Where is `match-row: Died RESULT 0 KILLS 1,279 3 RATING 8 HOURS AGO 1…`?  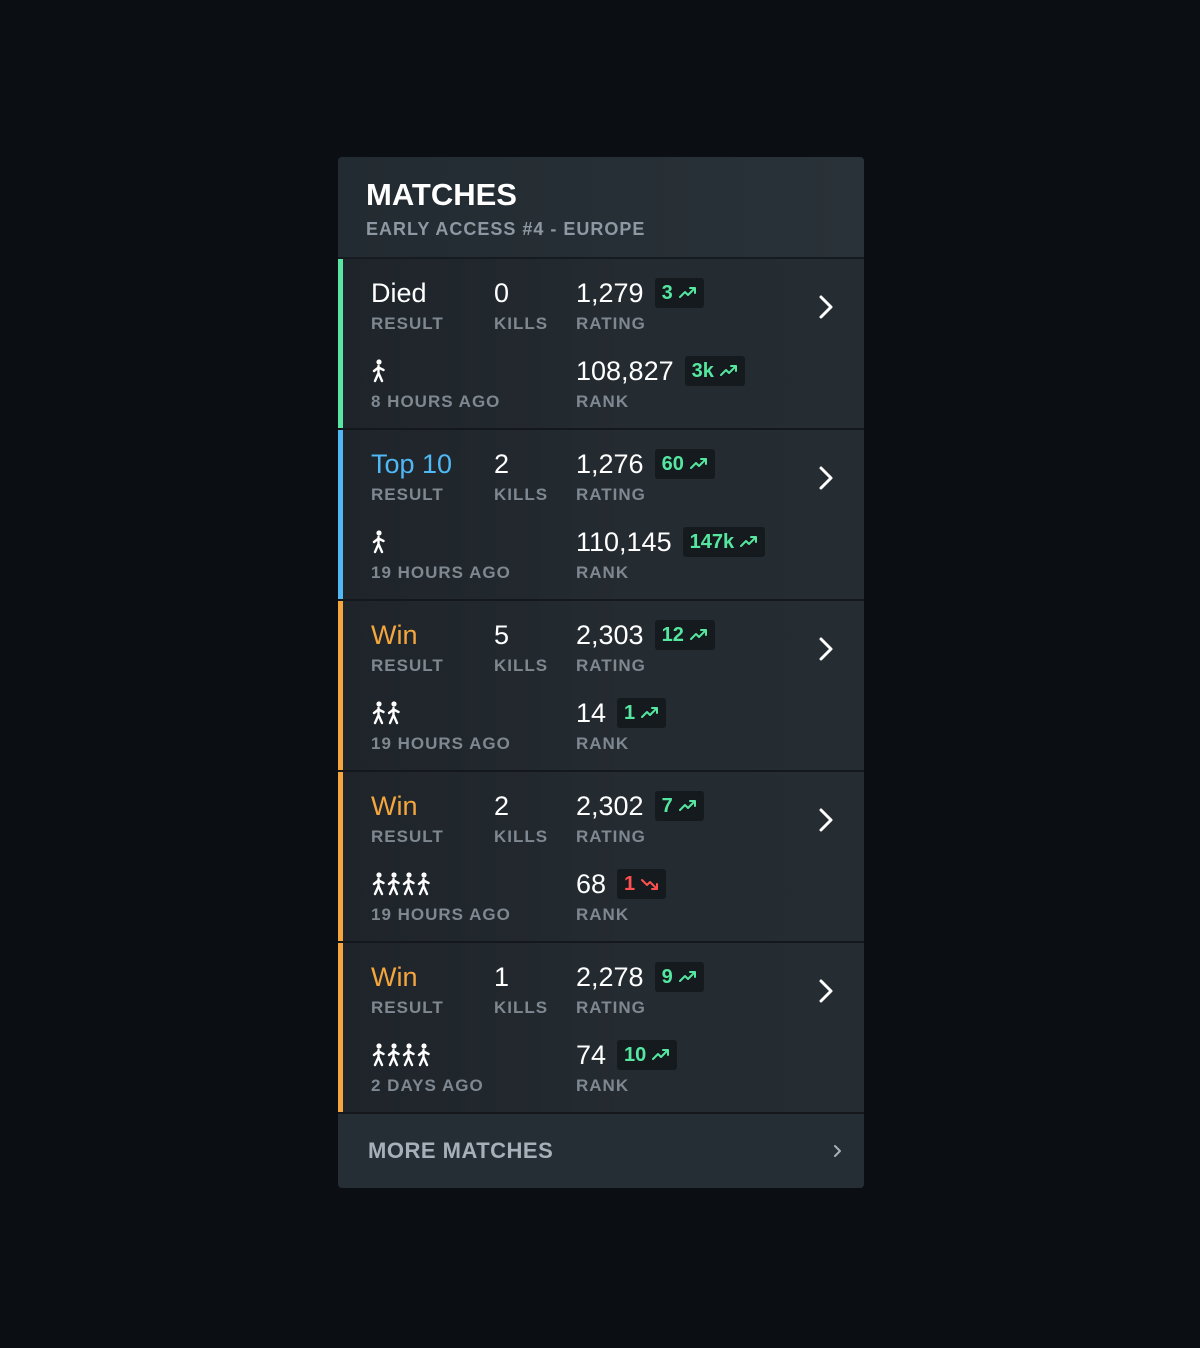 match-row: Died RESULT 0 KILLS 1,279 3 RATING 8 HOURS AGO 1… is located at coordinates (601, 344).